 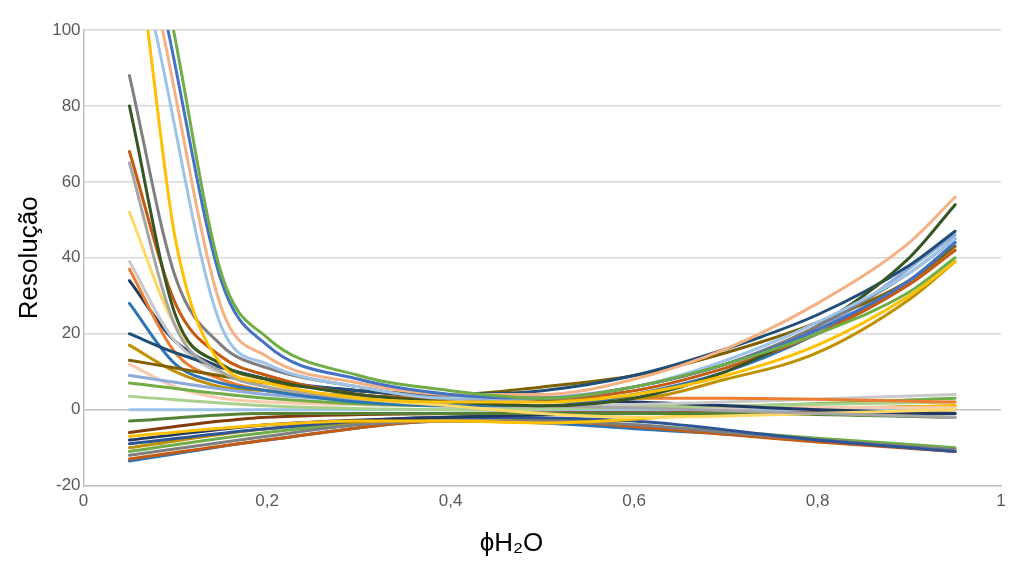 I want to click on y-axis-title: Resolução, so click(x=27, y=258).